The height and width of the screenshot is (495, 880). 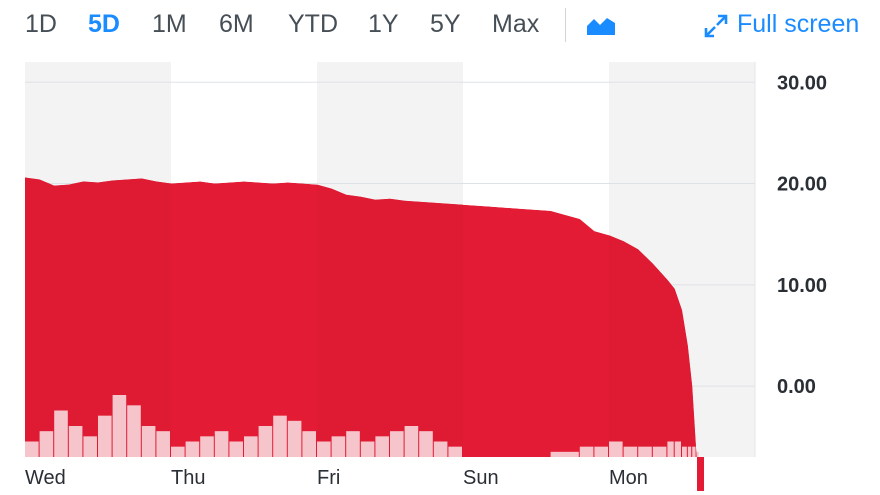 What do you see at coordinates (328, 478) in the screenshot?
I see `x-tick-label: Fri` at bounding box center [328, 478].